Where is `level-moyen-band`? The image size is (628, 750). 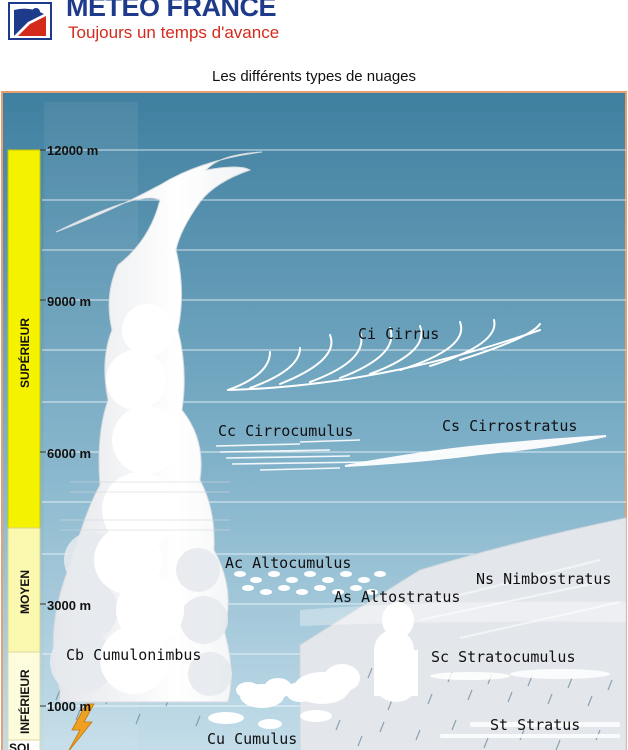 level-moyen-band is located at coordinates (24, 590).